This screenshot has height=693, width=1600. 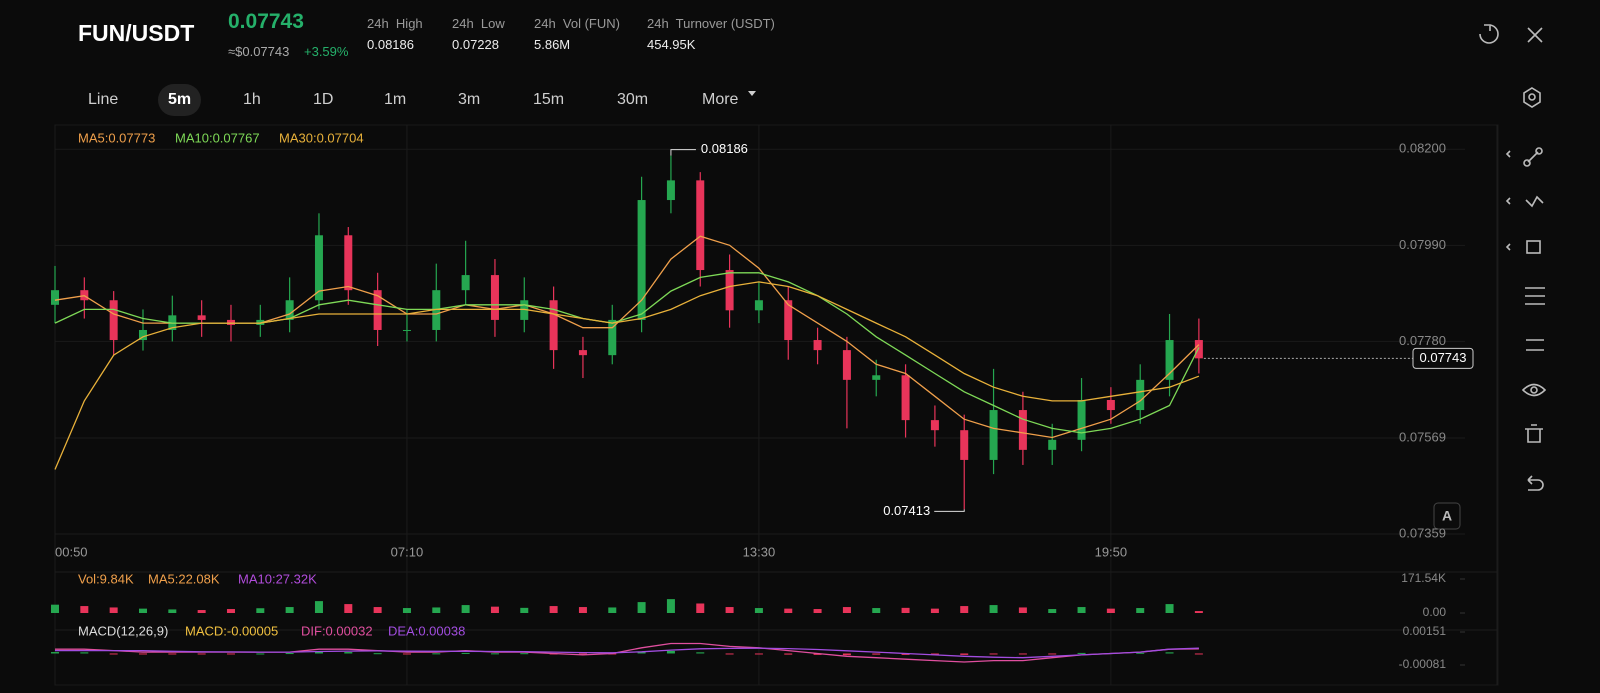 I want to click on interval-button: 1m, so click(x=395, y=99).